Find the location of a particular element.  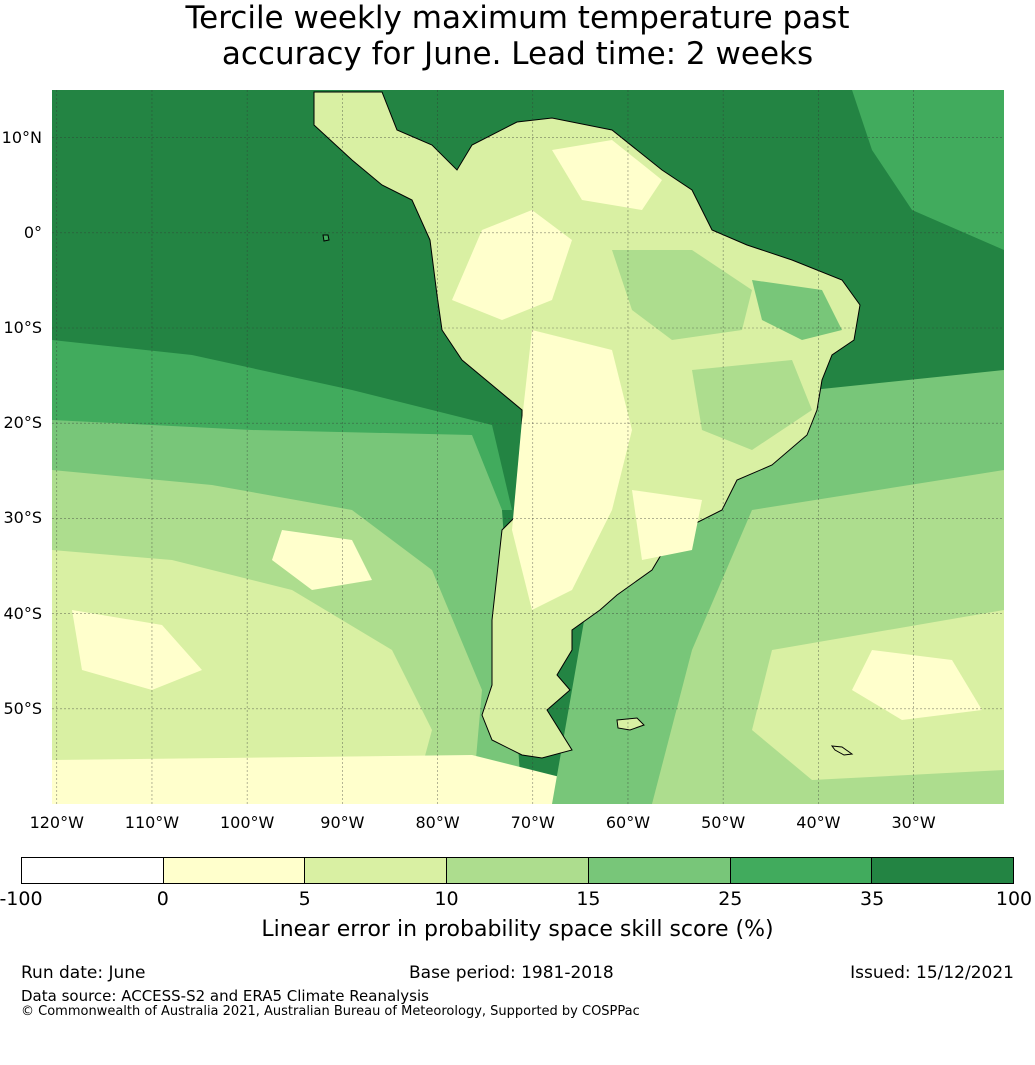

land-patch-brazil-a is located at coordinates (682, 295).